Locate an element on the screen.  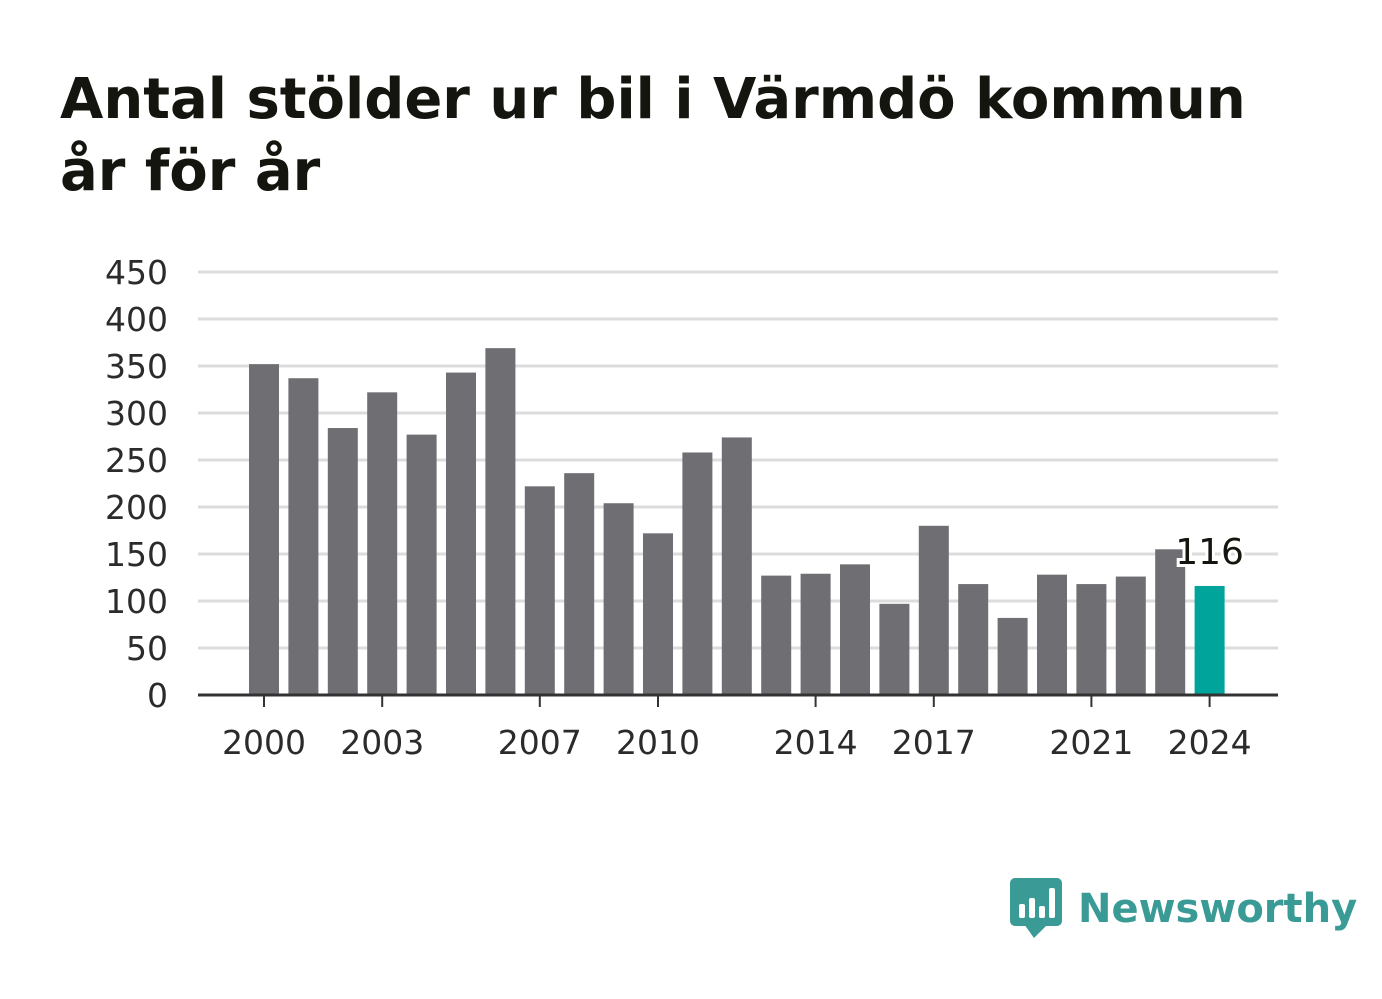
y-tick-label: 350 is located at coordinates (136, 366).